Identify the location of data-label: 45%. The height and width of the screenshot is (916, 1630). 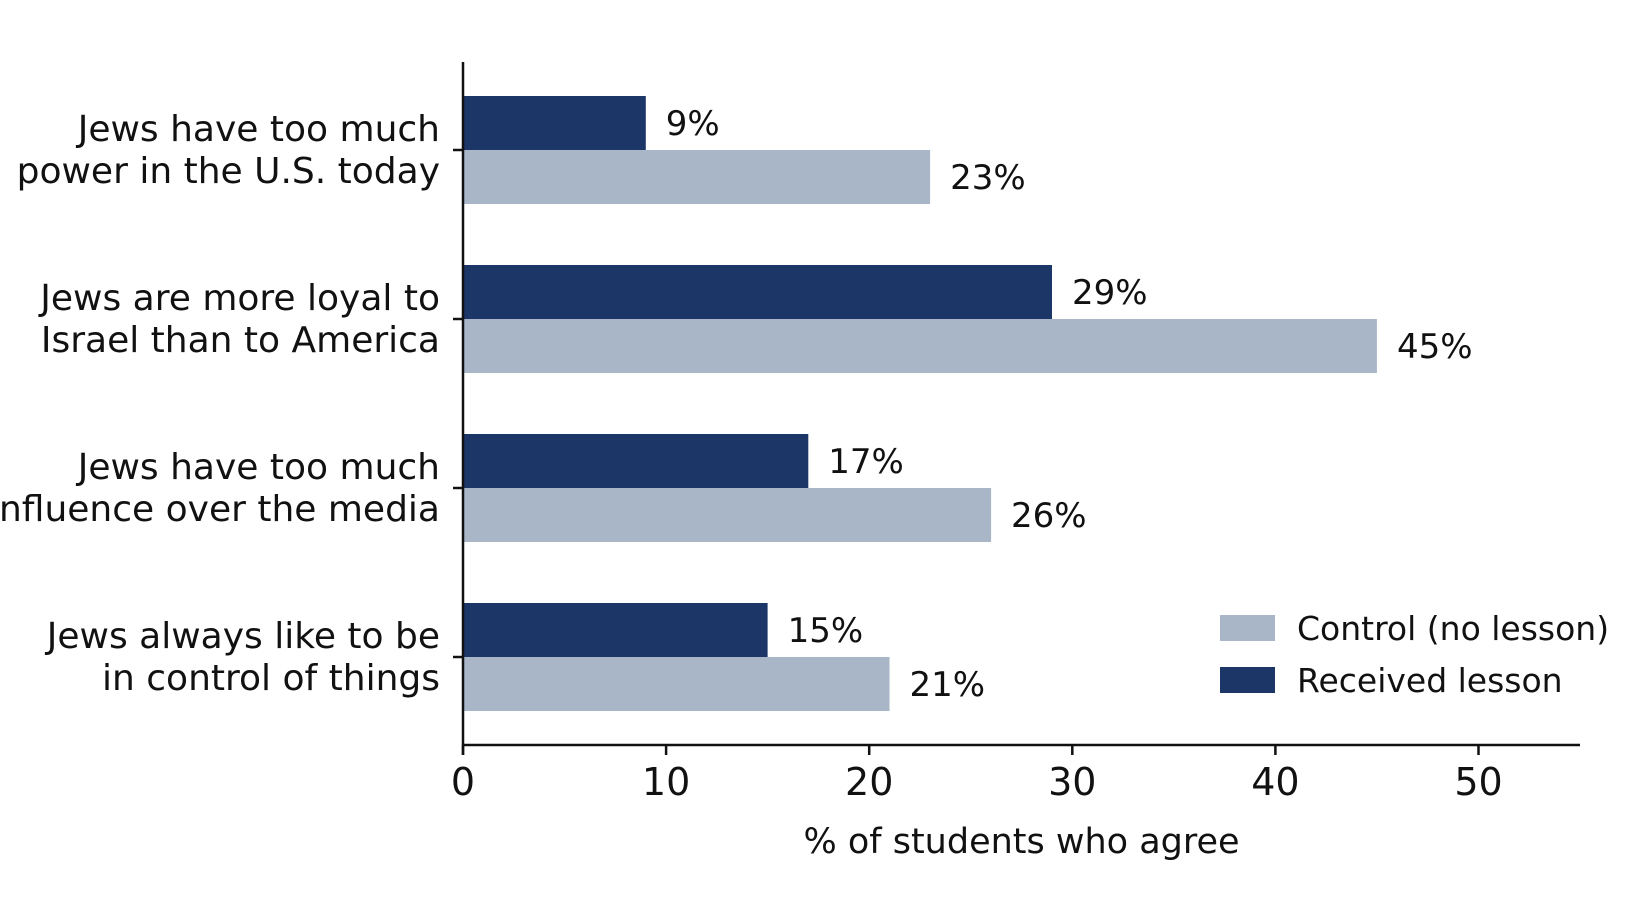
(1435, 347).